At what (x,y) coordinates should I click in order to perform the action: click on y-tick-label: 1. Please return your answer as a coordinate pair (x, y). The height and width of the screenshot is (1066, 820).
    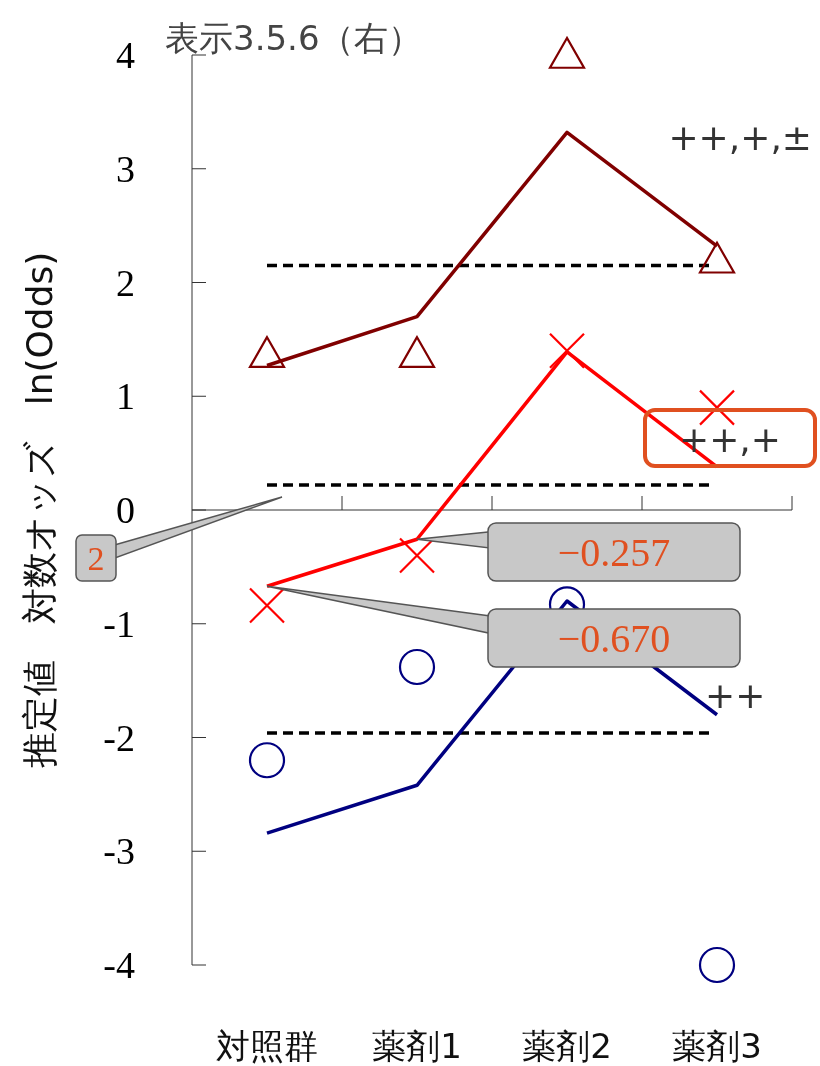
    Looking at the image, I should click on (125, 396).